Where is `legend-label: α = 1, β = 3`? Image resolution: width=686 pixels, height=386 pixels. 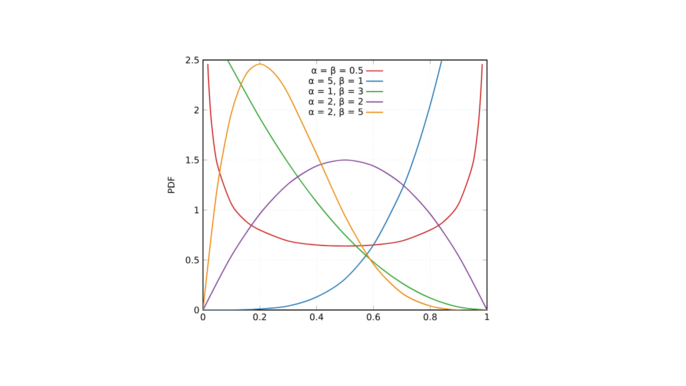
legend-label: α = 1, β = 3 is located at coordinates (335, 91).